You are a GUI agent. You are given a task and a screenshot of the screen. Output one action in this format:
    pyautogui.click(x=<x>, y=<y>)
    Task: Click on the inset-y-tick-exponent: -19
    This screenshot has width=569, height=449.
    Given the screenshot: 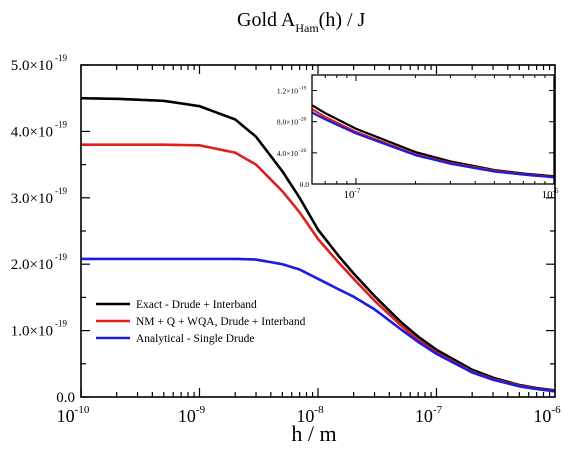 What is the action you would take?
    pyautogui.click(x=303, y=89)
    